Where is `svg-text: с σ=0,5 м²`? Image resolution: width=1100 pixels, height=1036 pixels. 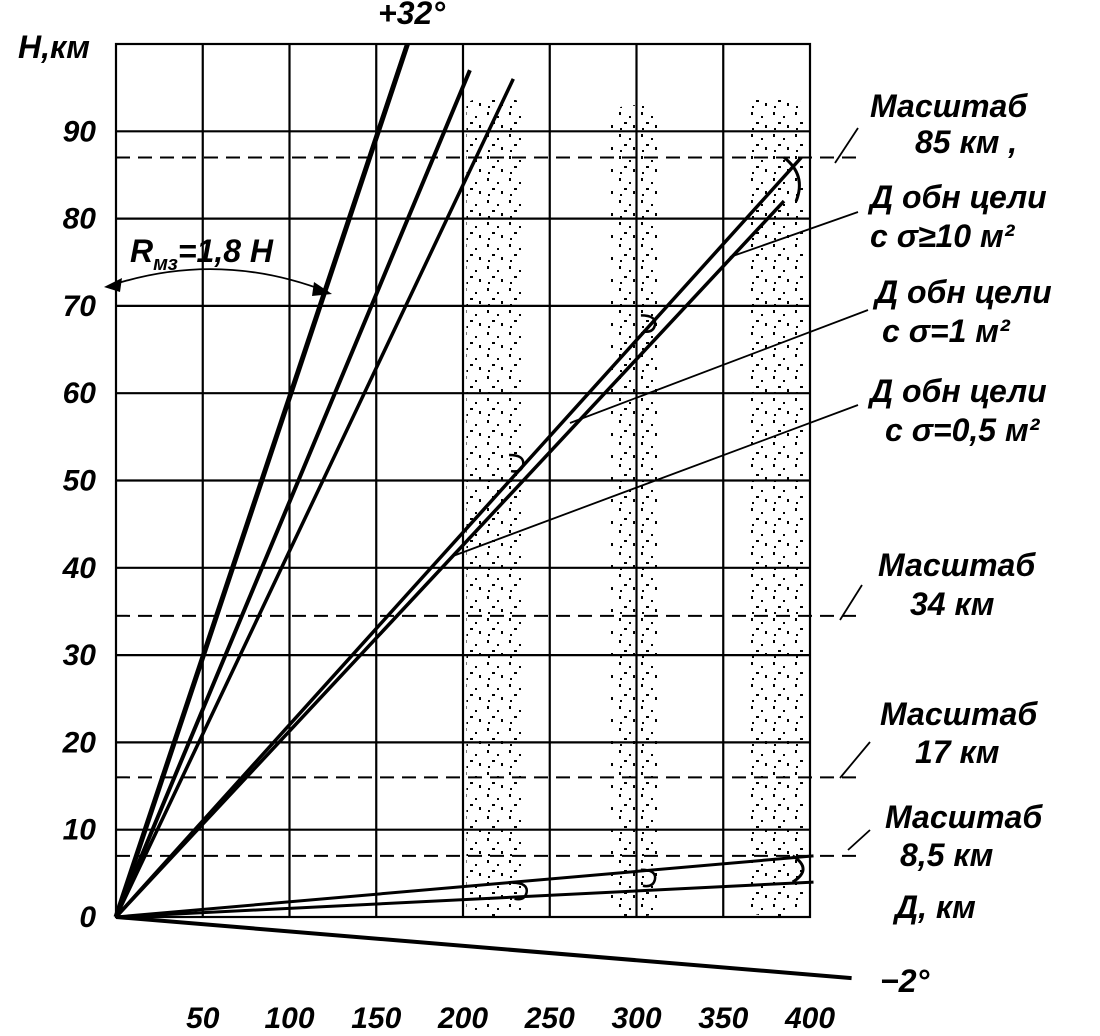 svg-text: с σ=0,5 м² is located at coordinates (963, 430).